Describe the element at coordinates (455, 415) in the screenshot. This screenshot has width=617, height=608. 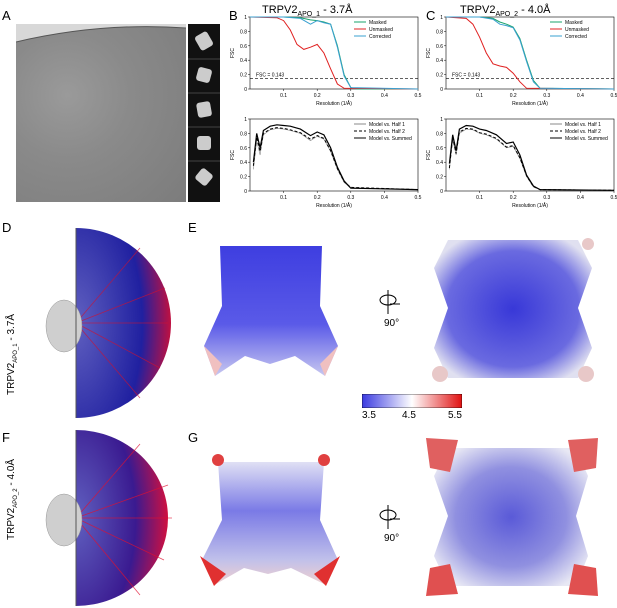
I see `colorbar-max-label: 5.5` at that location.